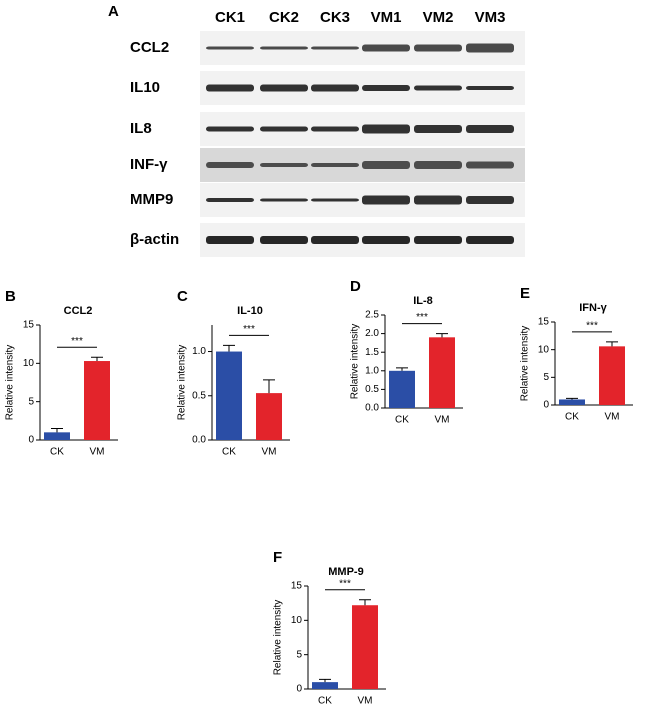 The height and width of the screenshot is (711, 669). Describe the element at coordinates (525, 293) in the screenshot. I see `panel-letter: E` at that location.